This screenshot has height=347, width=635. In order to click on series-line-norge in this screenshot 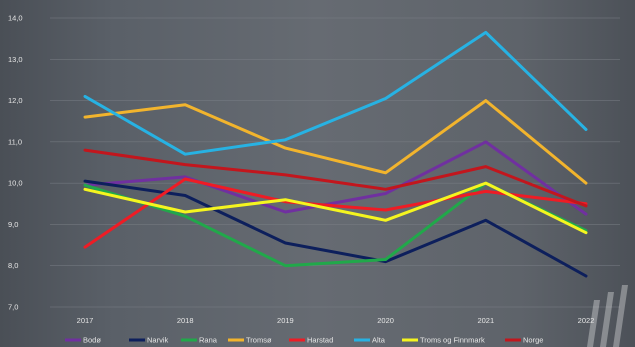, I will do `click(335, 178)`.